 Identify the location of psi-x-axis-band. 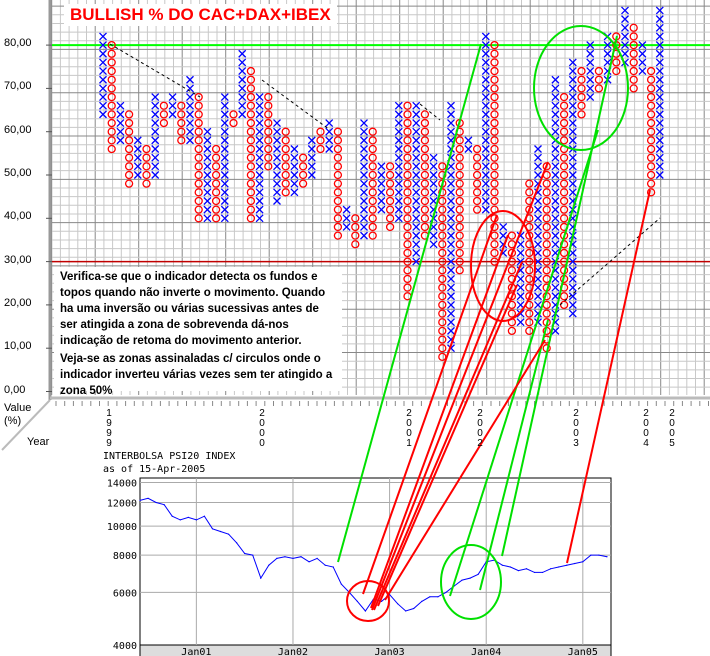
(375, 650).